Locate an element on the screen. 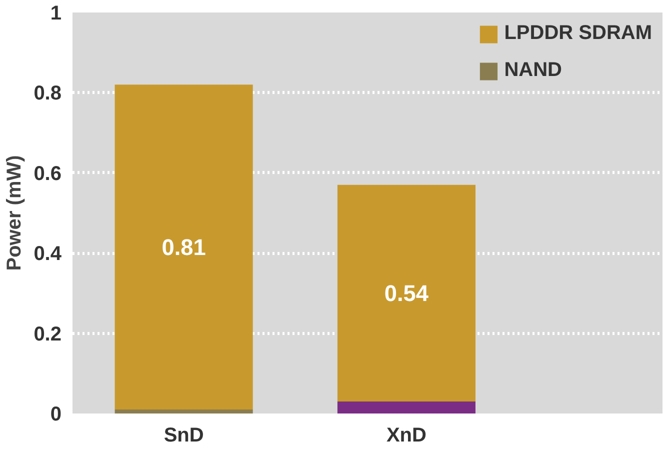 This screenshot has width=667, height=449. y-tick-label: 0.4 is located at coordinates (48, 254).